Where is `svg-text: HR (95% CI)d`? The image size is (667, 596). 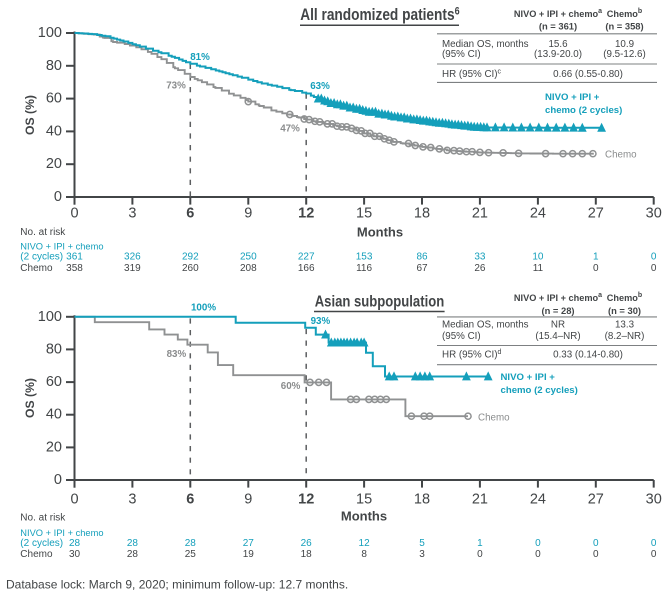
svg-text: HR (95% CI)d is located at coordinates (472, 355).